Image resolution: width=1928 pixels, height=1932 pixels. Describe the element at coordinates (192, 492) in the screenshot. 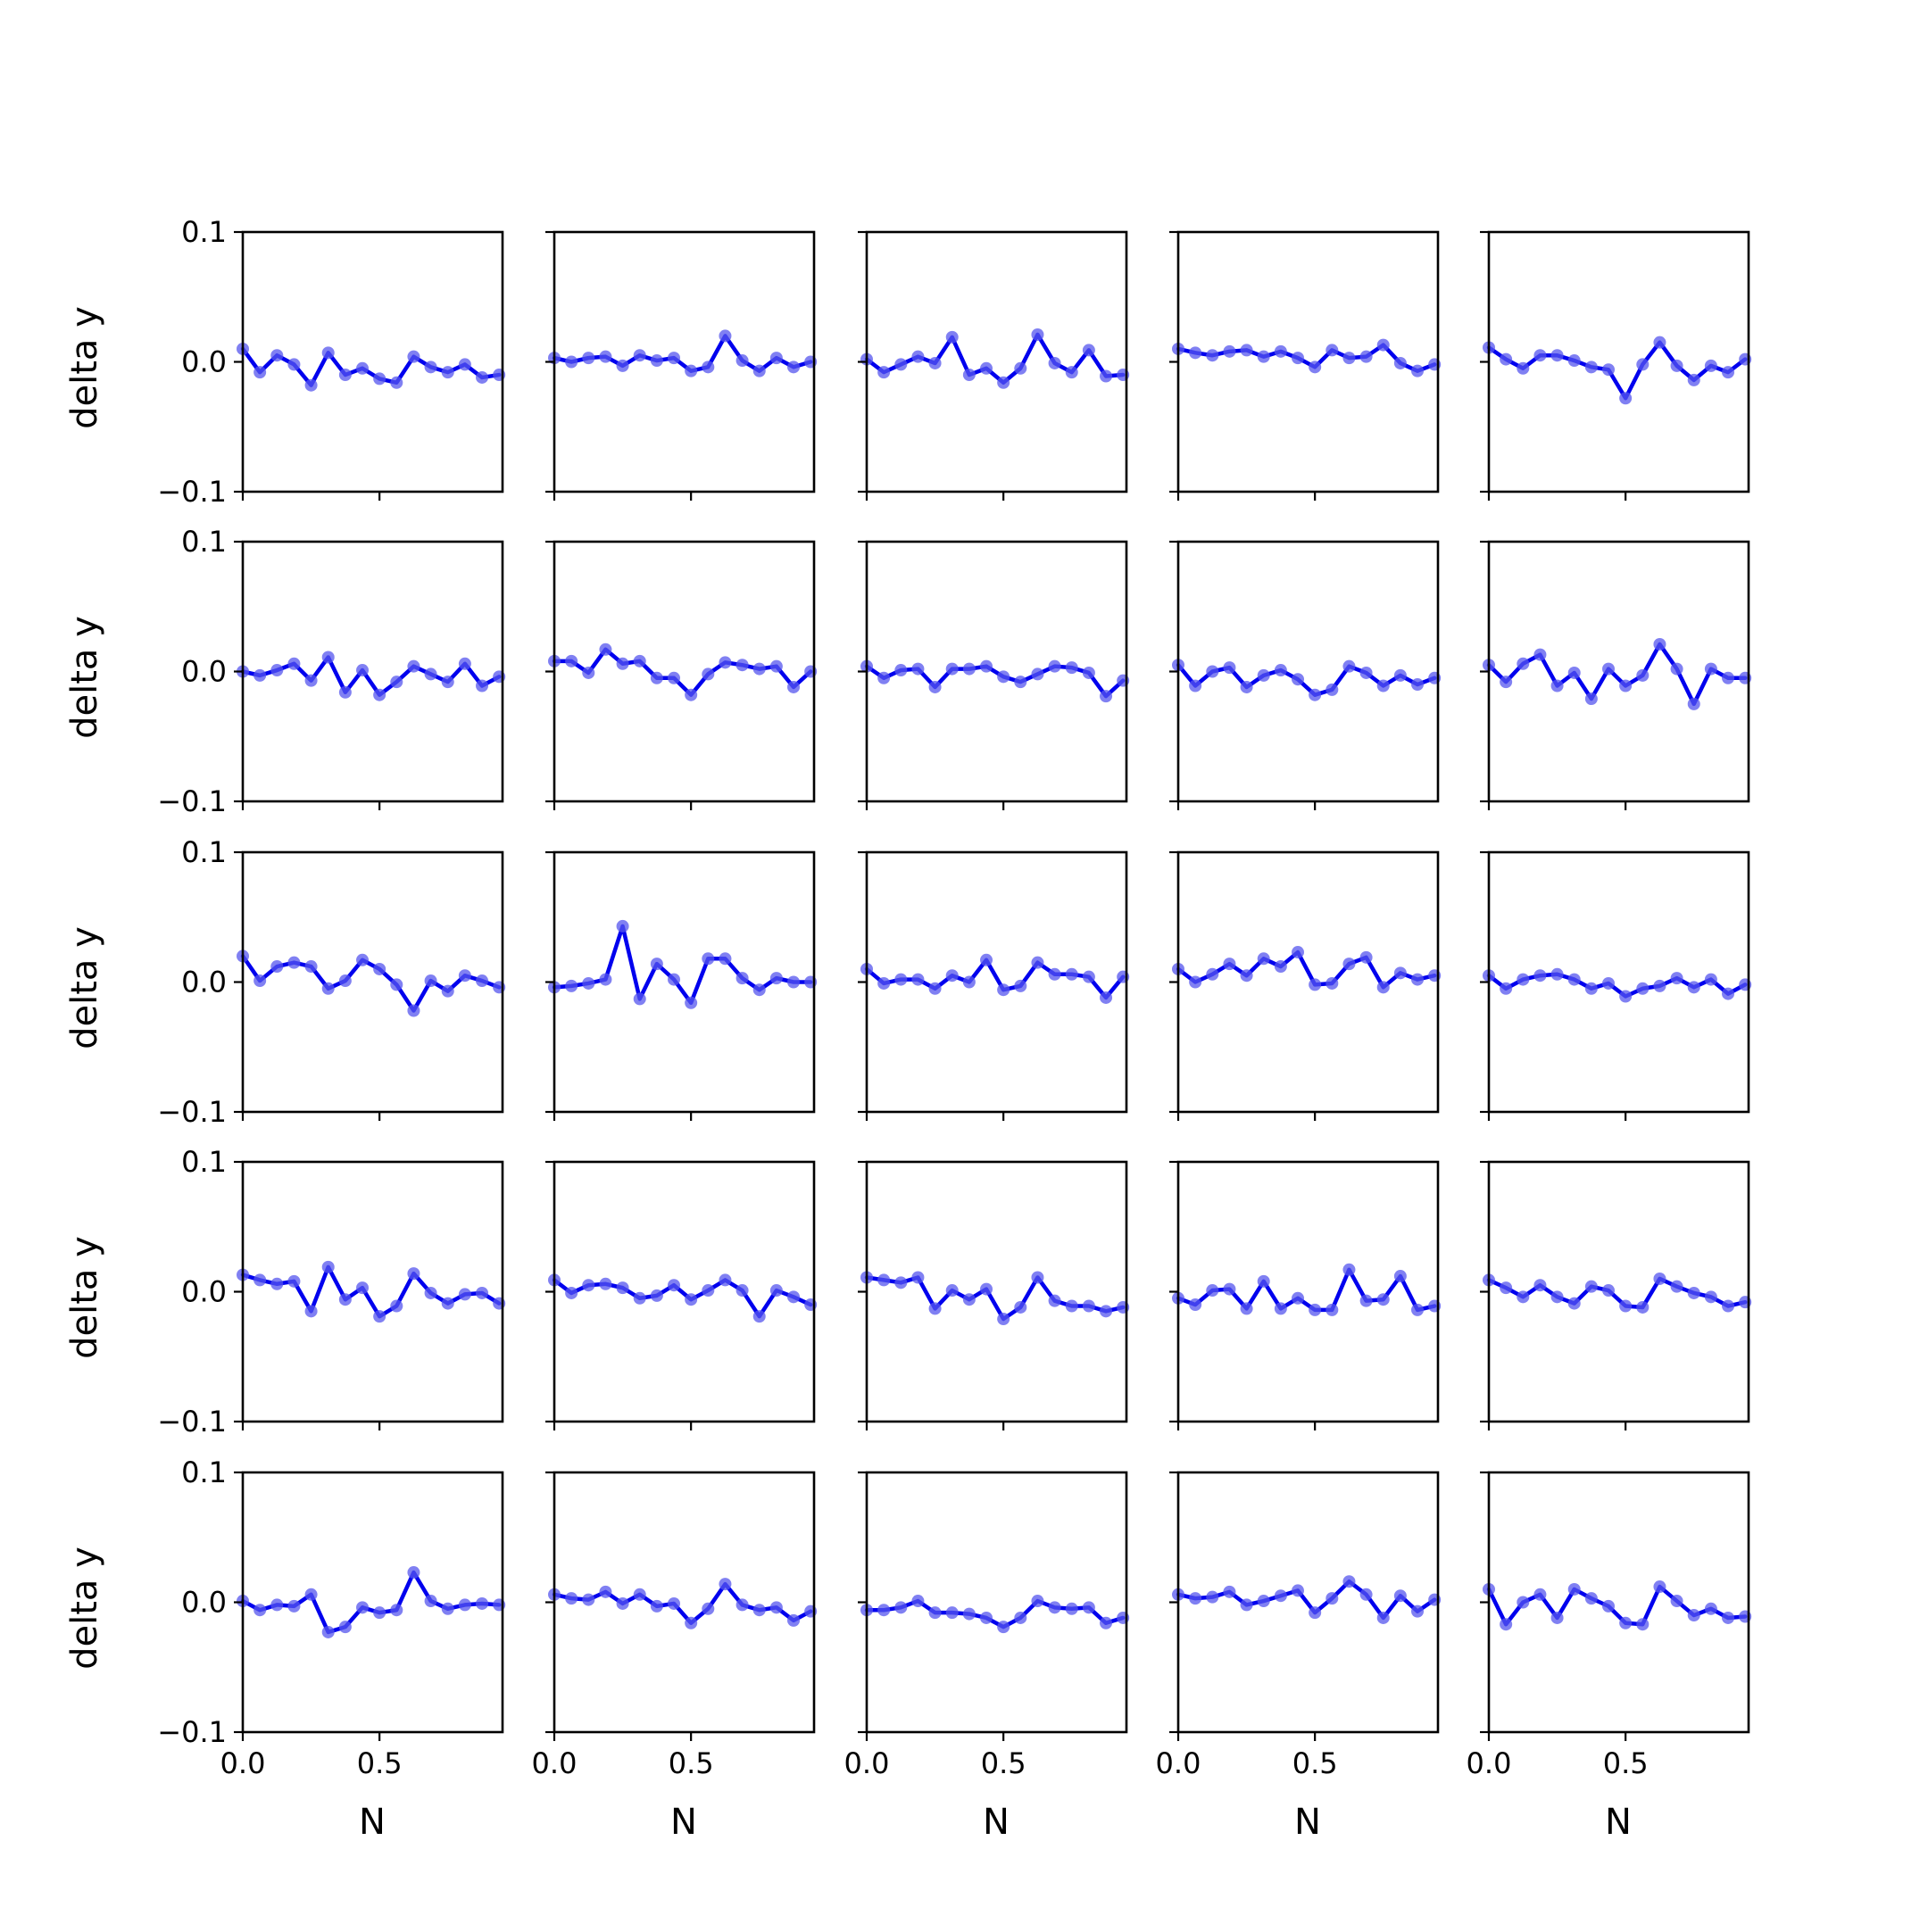

I see `y-tick-label: −0.1` at that location.